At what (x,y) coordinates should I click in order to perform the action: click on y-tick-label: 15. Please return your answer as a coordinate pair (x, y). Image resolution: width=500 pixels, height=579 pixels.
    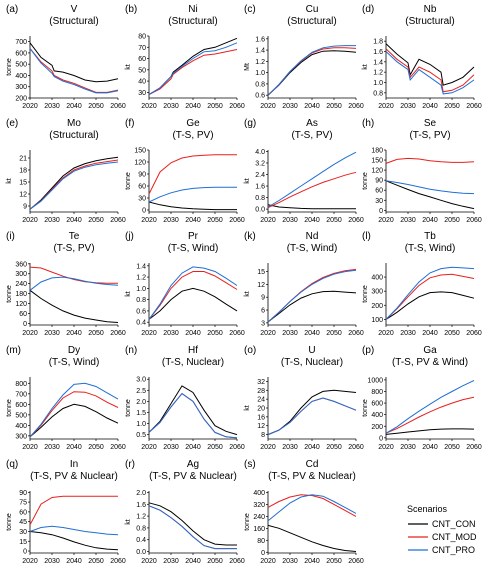
    Looking at the image, I should click on (23, 183).